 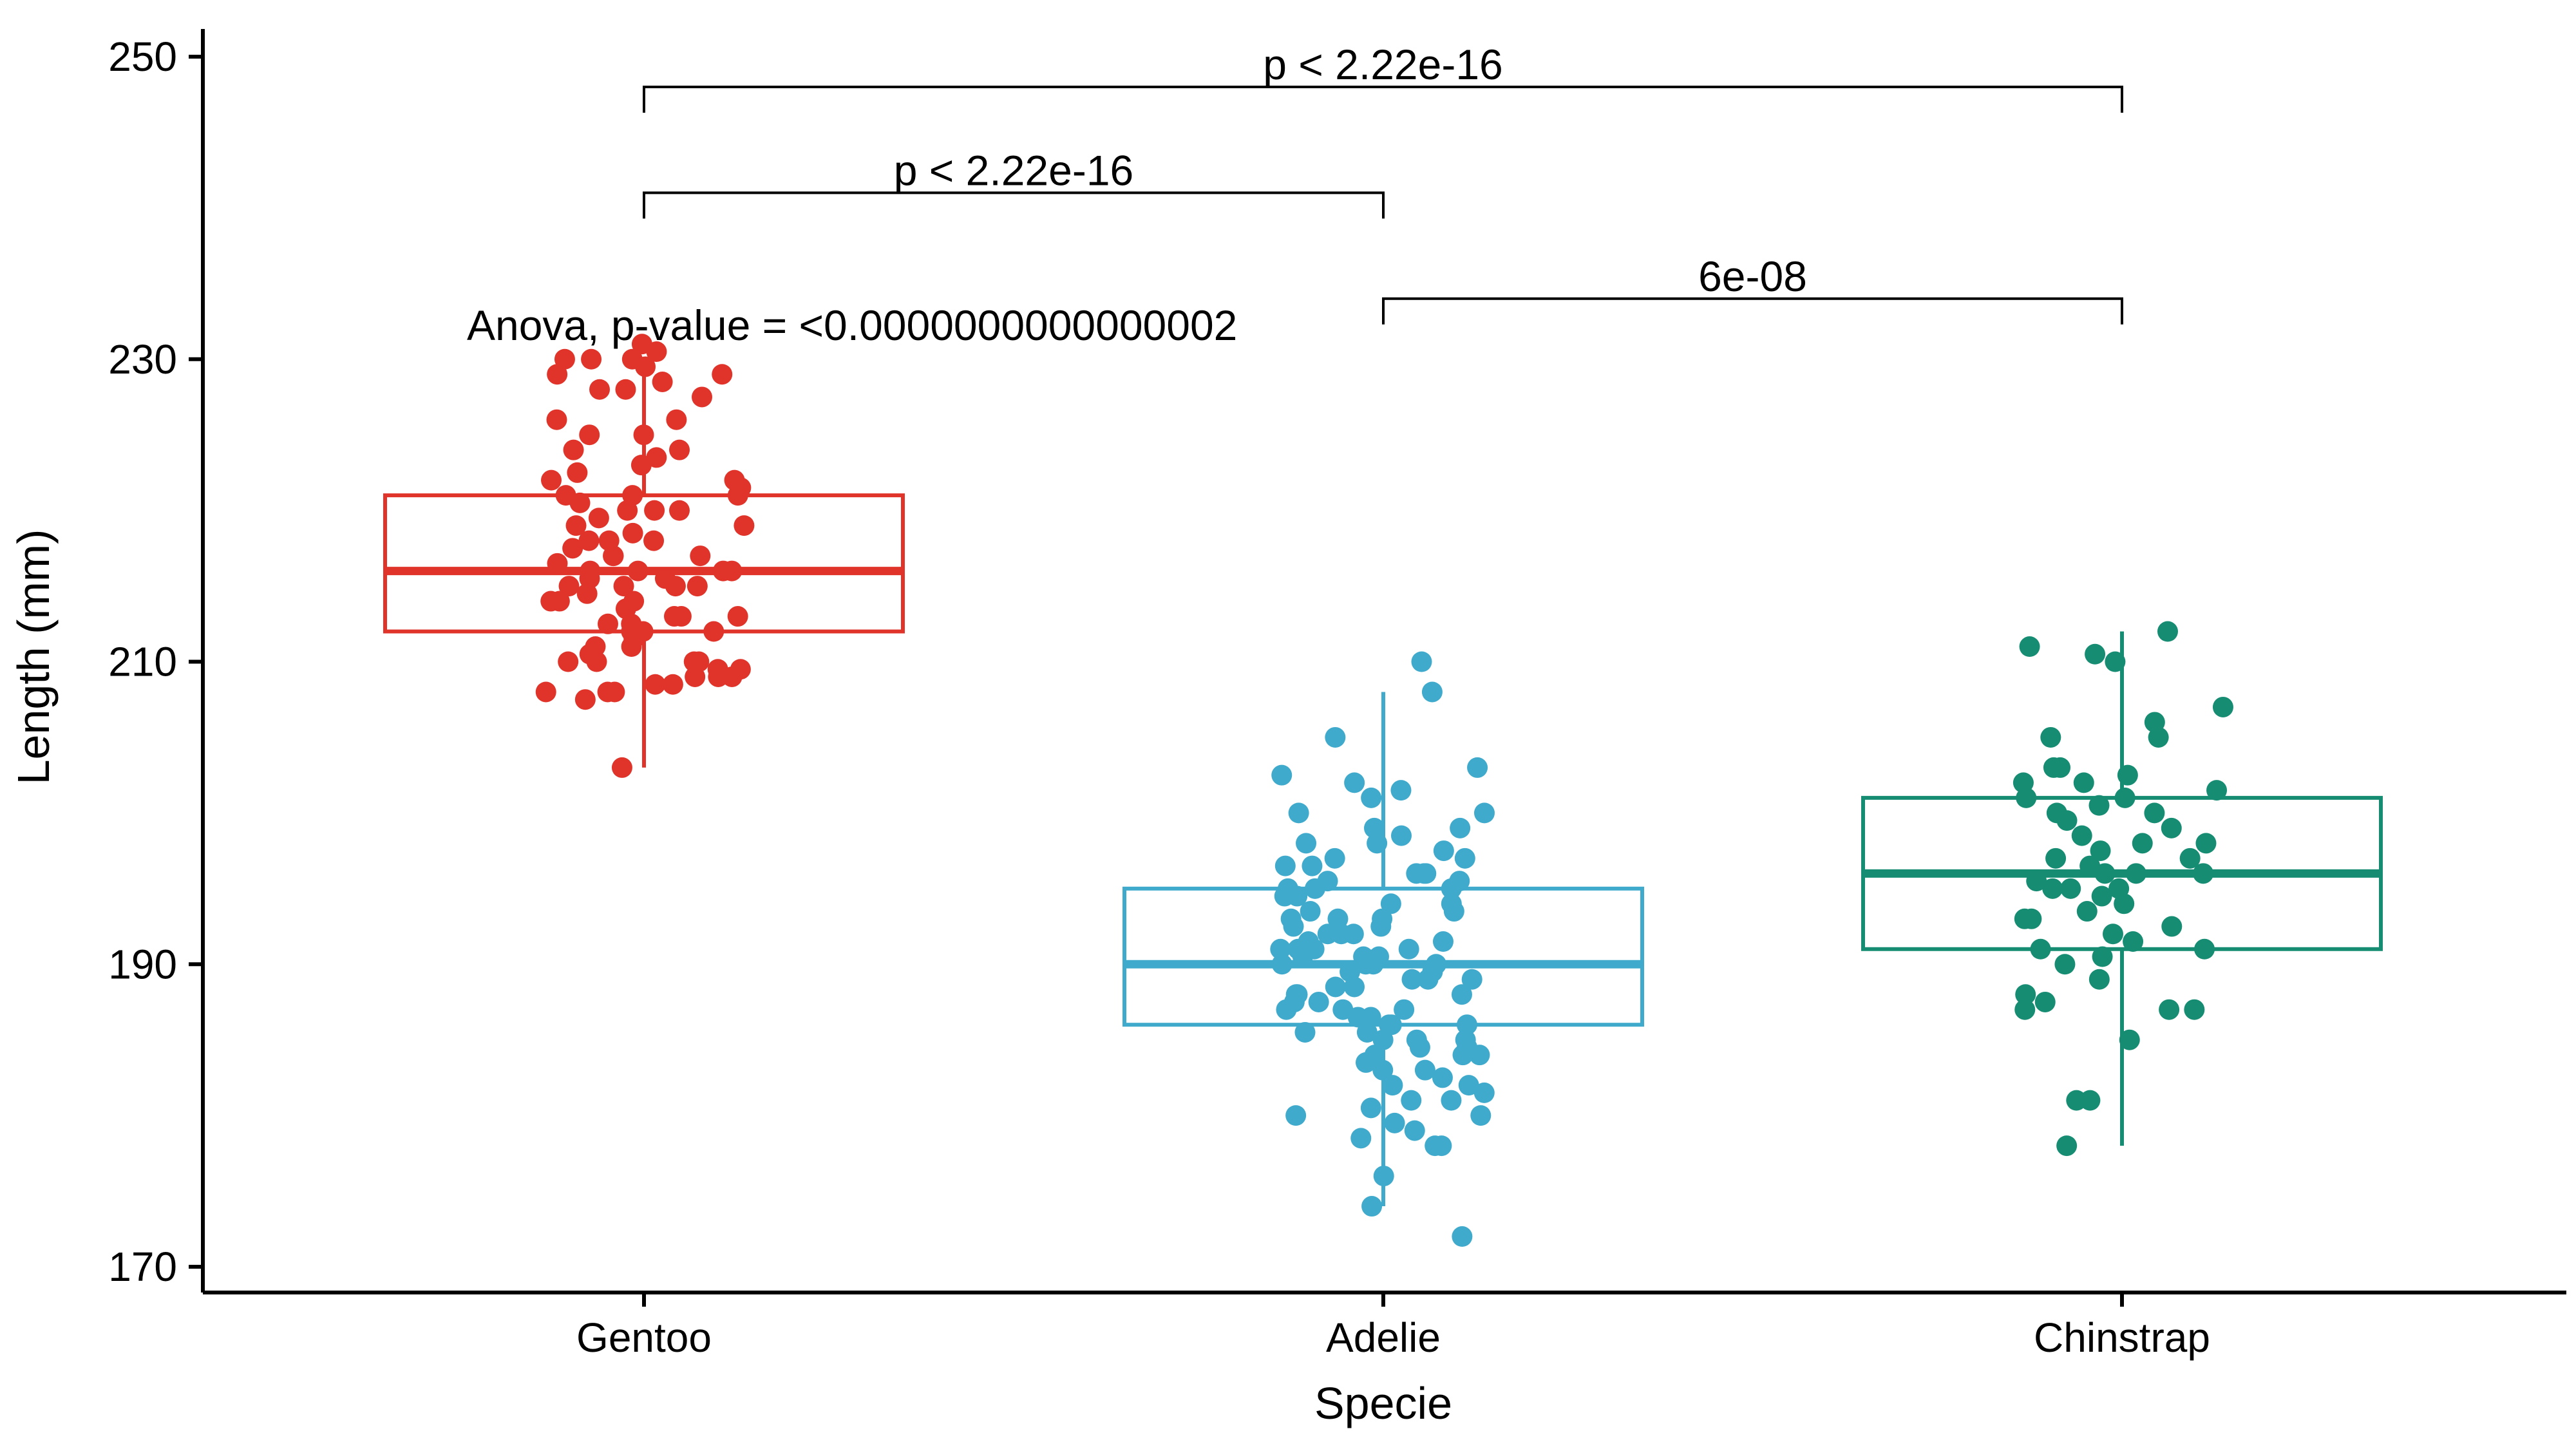 I want to click on y-tick-label: 210, so click(x=143, y=662).